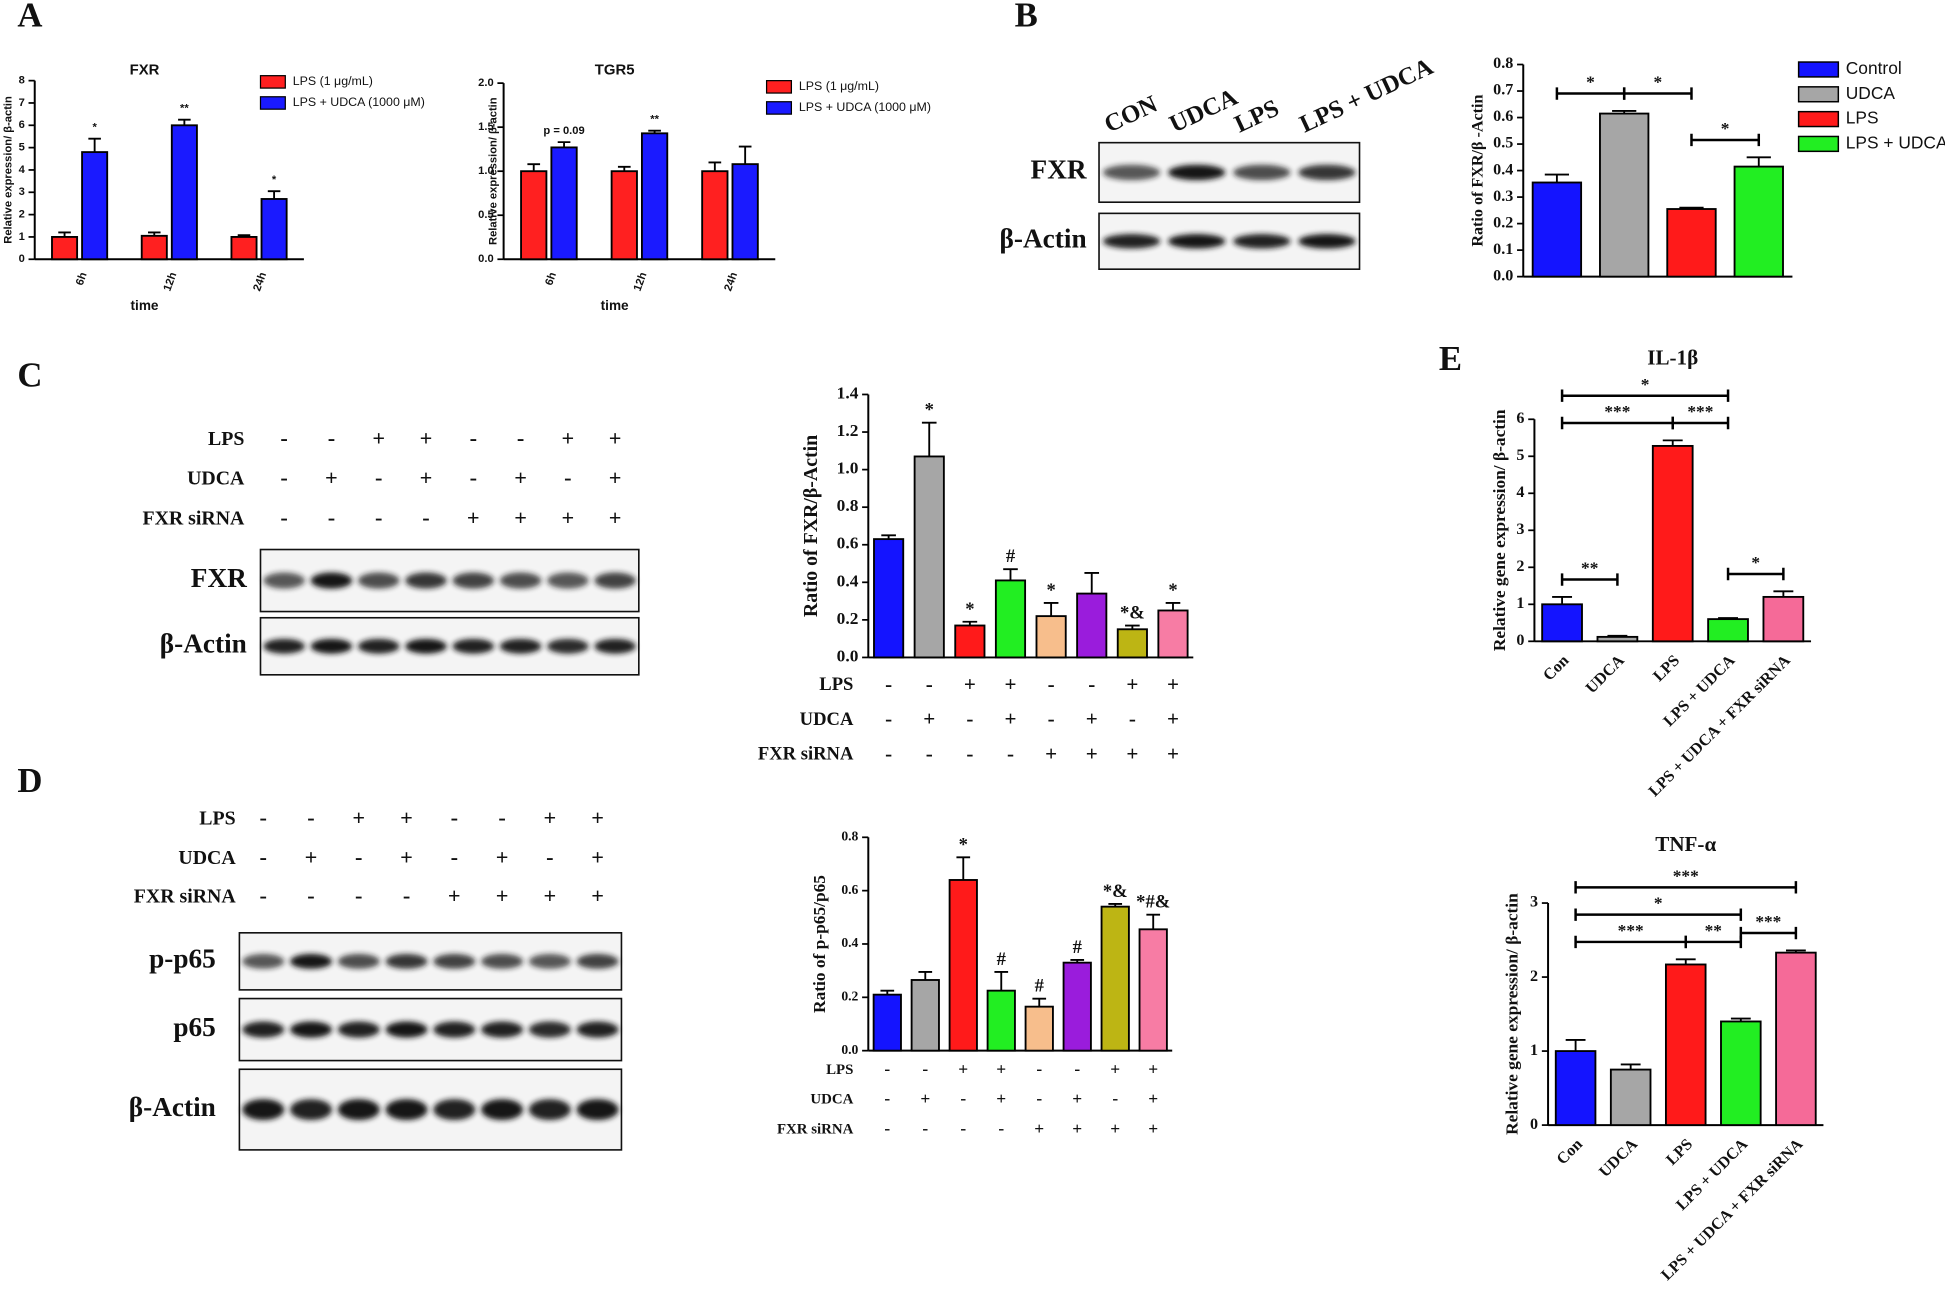 The width and height of the screenshot is (1945, 1300). What do you see at coordinates (22, 259) in the screenshot?
I see `y-tick-label: 0` at bounding box center [22, 259].